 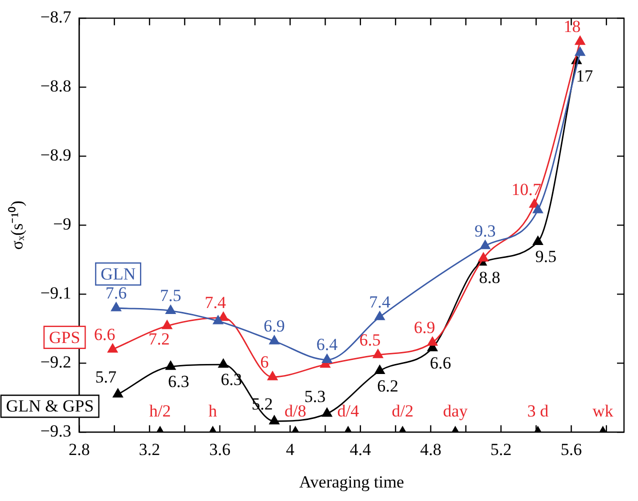 What do you see at coordinates (56, 155) in the screenshot?
I see `y-tick-label: −8.9` at bounding box center [56, 155].